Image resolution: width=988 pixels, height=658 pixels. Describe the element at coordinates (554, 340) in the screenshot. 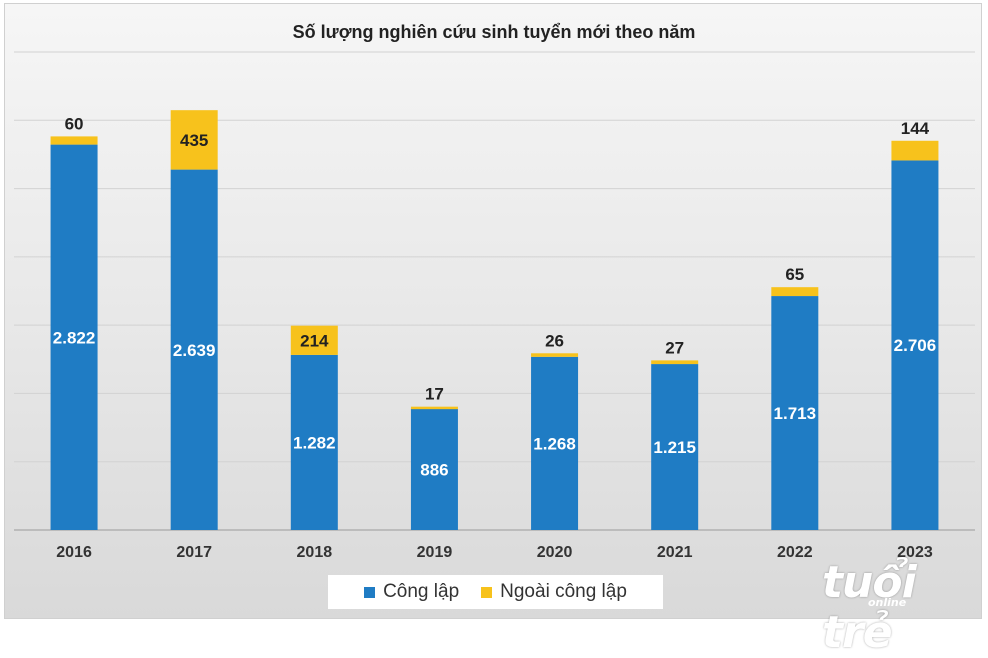

I see `data-label-ngoai-cong-lap-2020: 26` at that location.